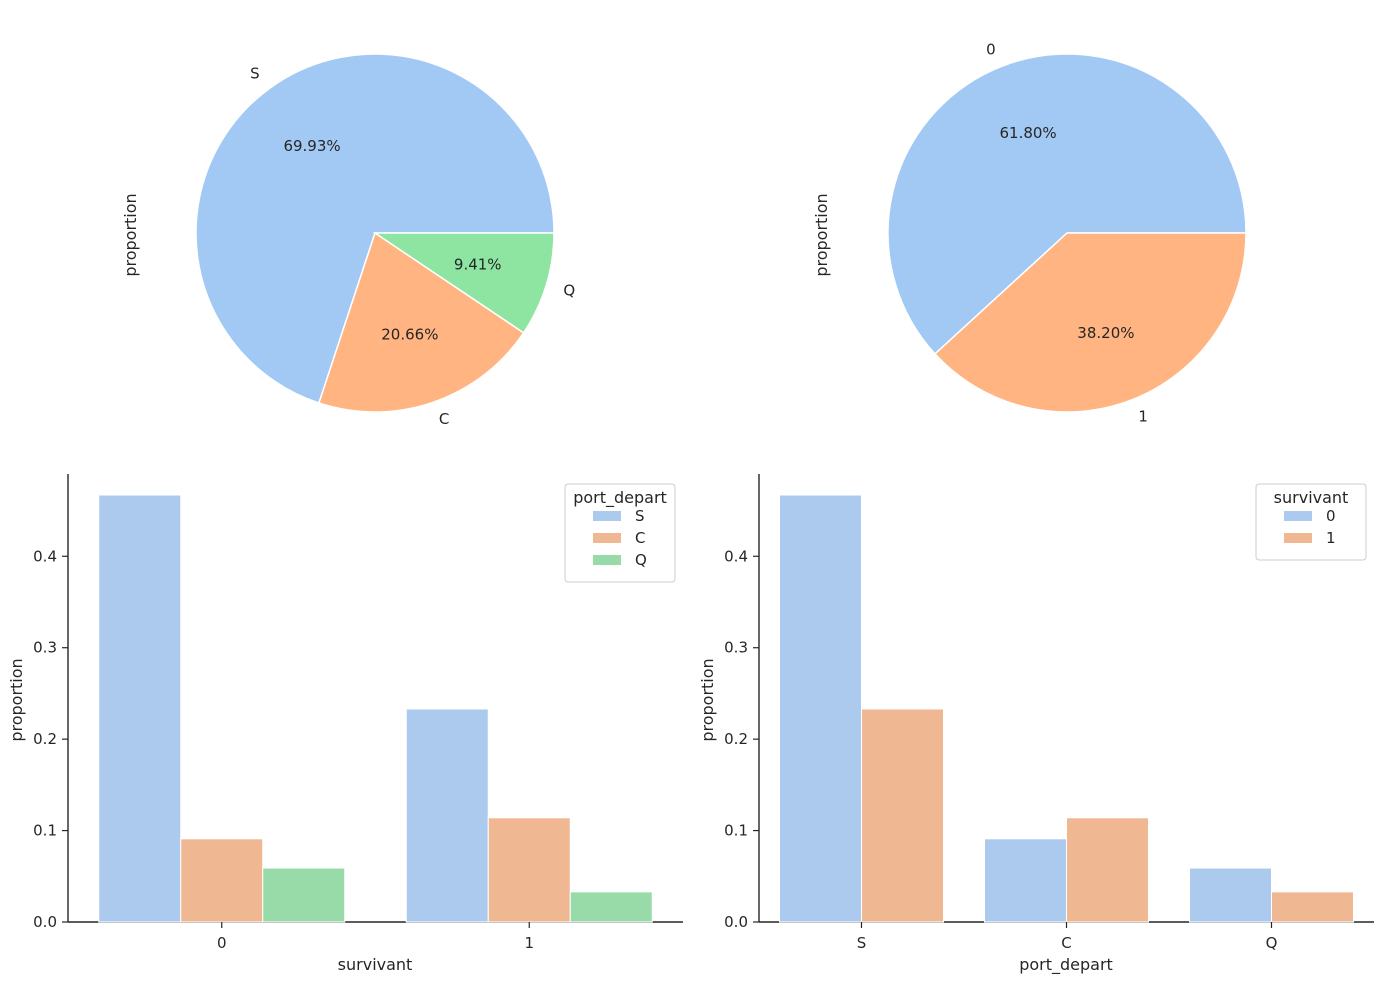 This screenshot has height=983, width=1384. What do you see at coordinates (1143, 417) in the screenshot?
I see `pie2-label-1: 1` at bounding box center [1143, 417].